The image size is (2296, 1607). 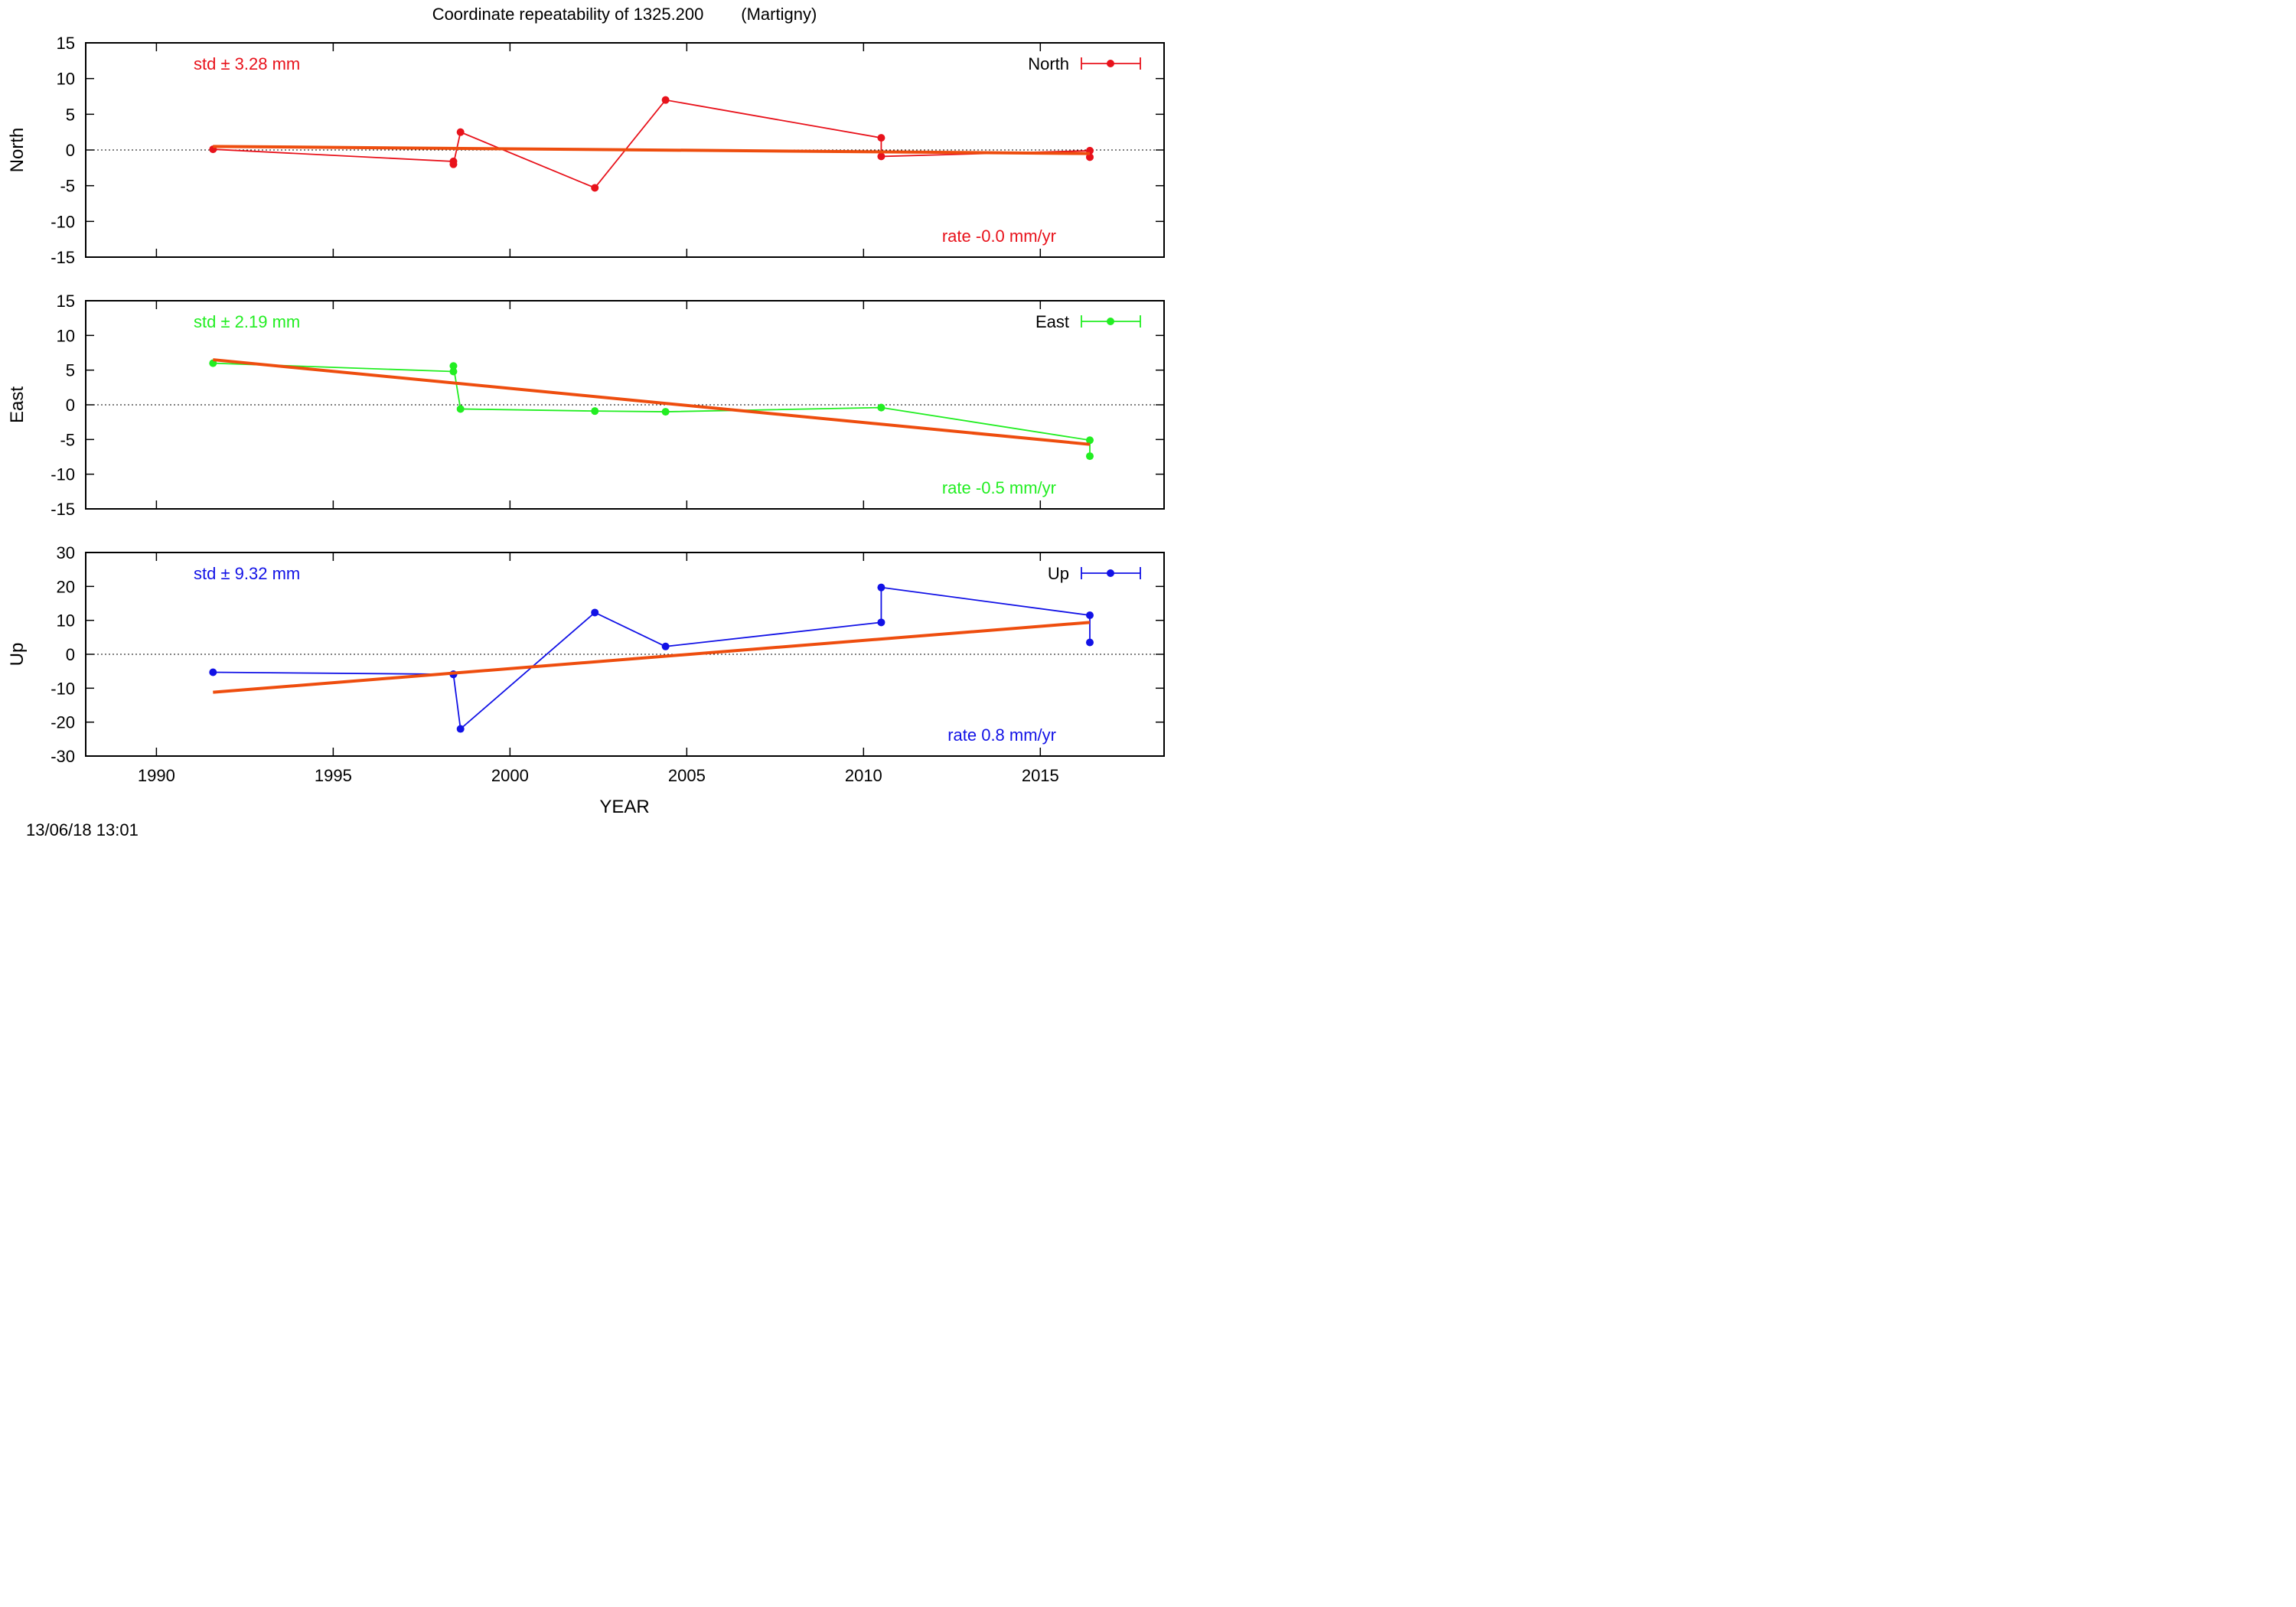 What do you see at coordinates (652, 402) in the screenshot?
I see `east-trend-line` at bounding box center [652, 402].